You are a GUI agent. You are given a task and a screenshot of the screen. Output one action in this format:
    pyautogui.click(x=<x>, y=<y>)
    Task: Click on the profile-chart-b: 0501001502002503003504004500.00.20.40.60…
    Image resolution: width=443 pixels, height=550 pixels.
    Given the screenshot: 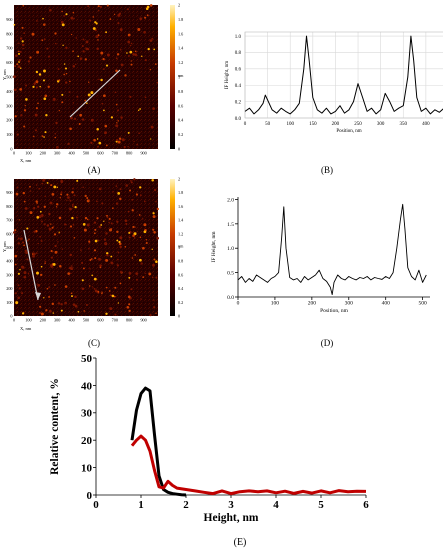 What is the action you would take?
    pyautogui.click(x=334, y=103)
    